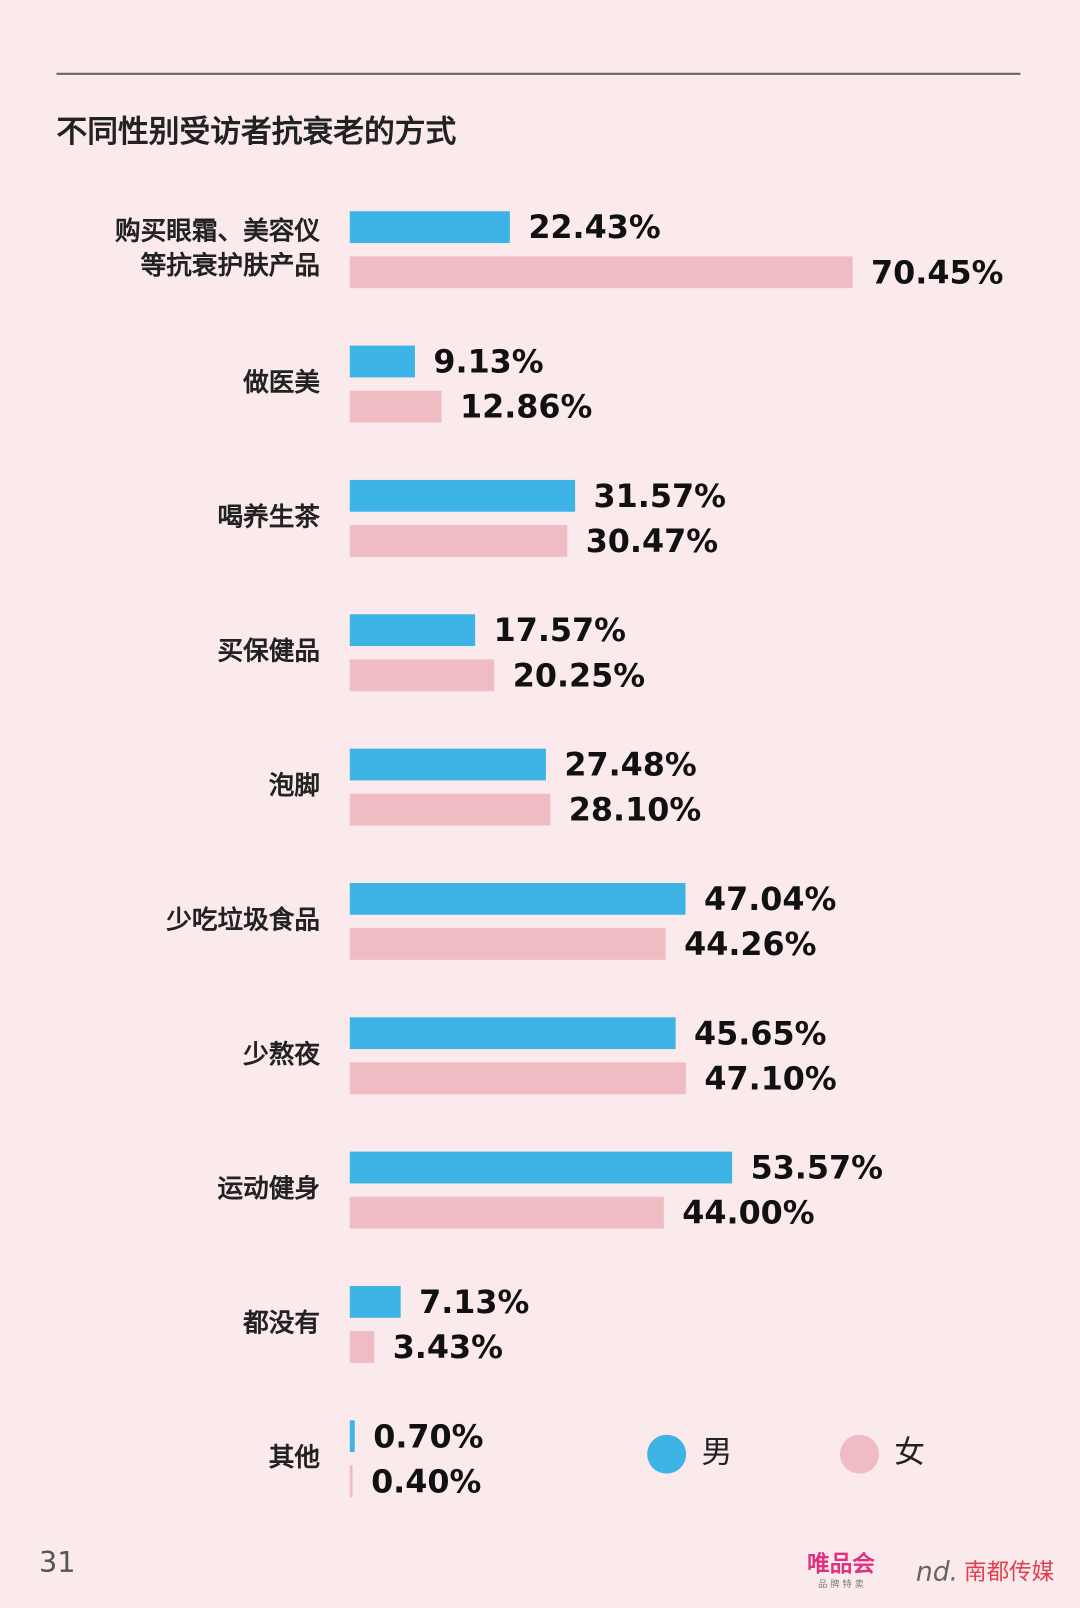 Image resolution: width=1080 pixels, height=1608 pixels. What do you see at coordinates (281, 382) in the screenshot?
I see `category-label: 做医美` at bounding box center [281, 382].